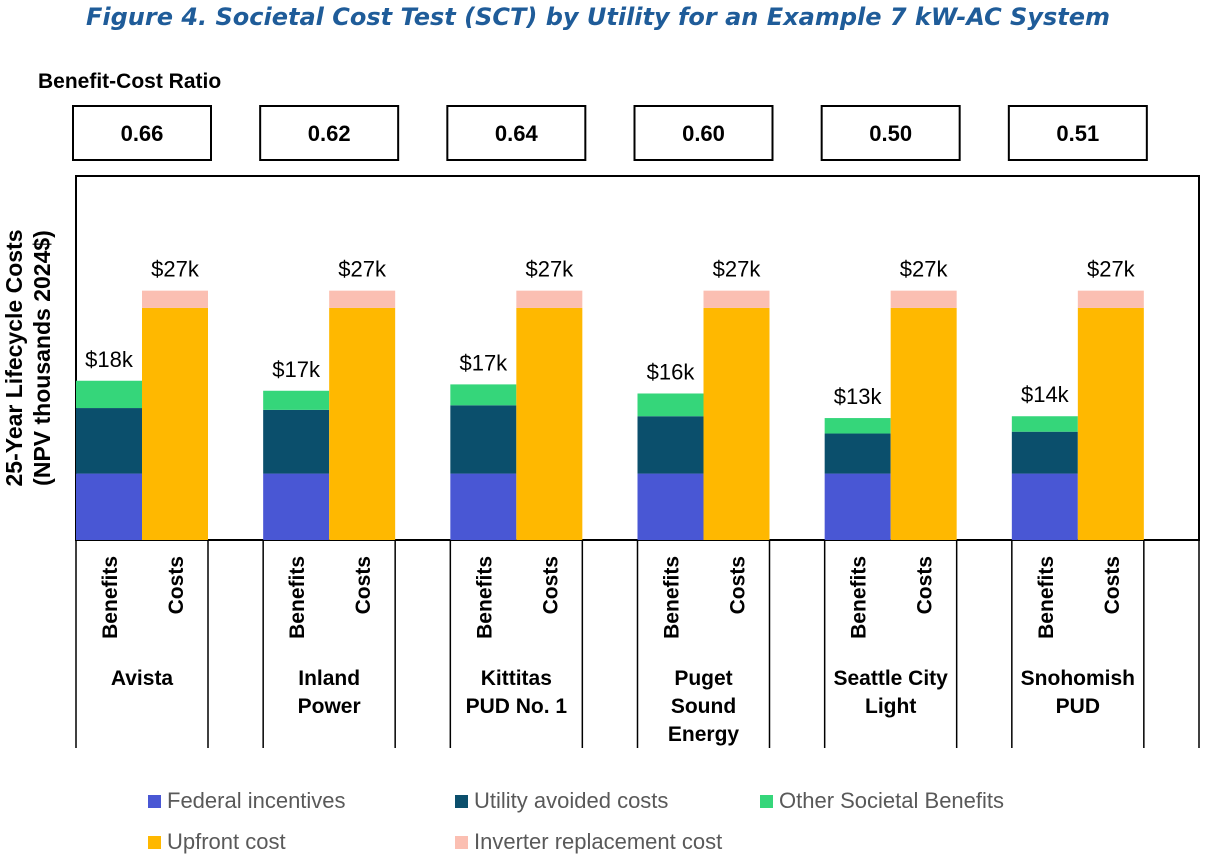 The width and height of the screenshot is (1207, 861). I want to click on group-name: Power, so click(329, 706).